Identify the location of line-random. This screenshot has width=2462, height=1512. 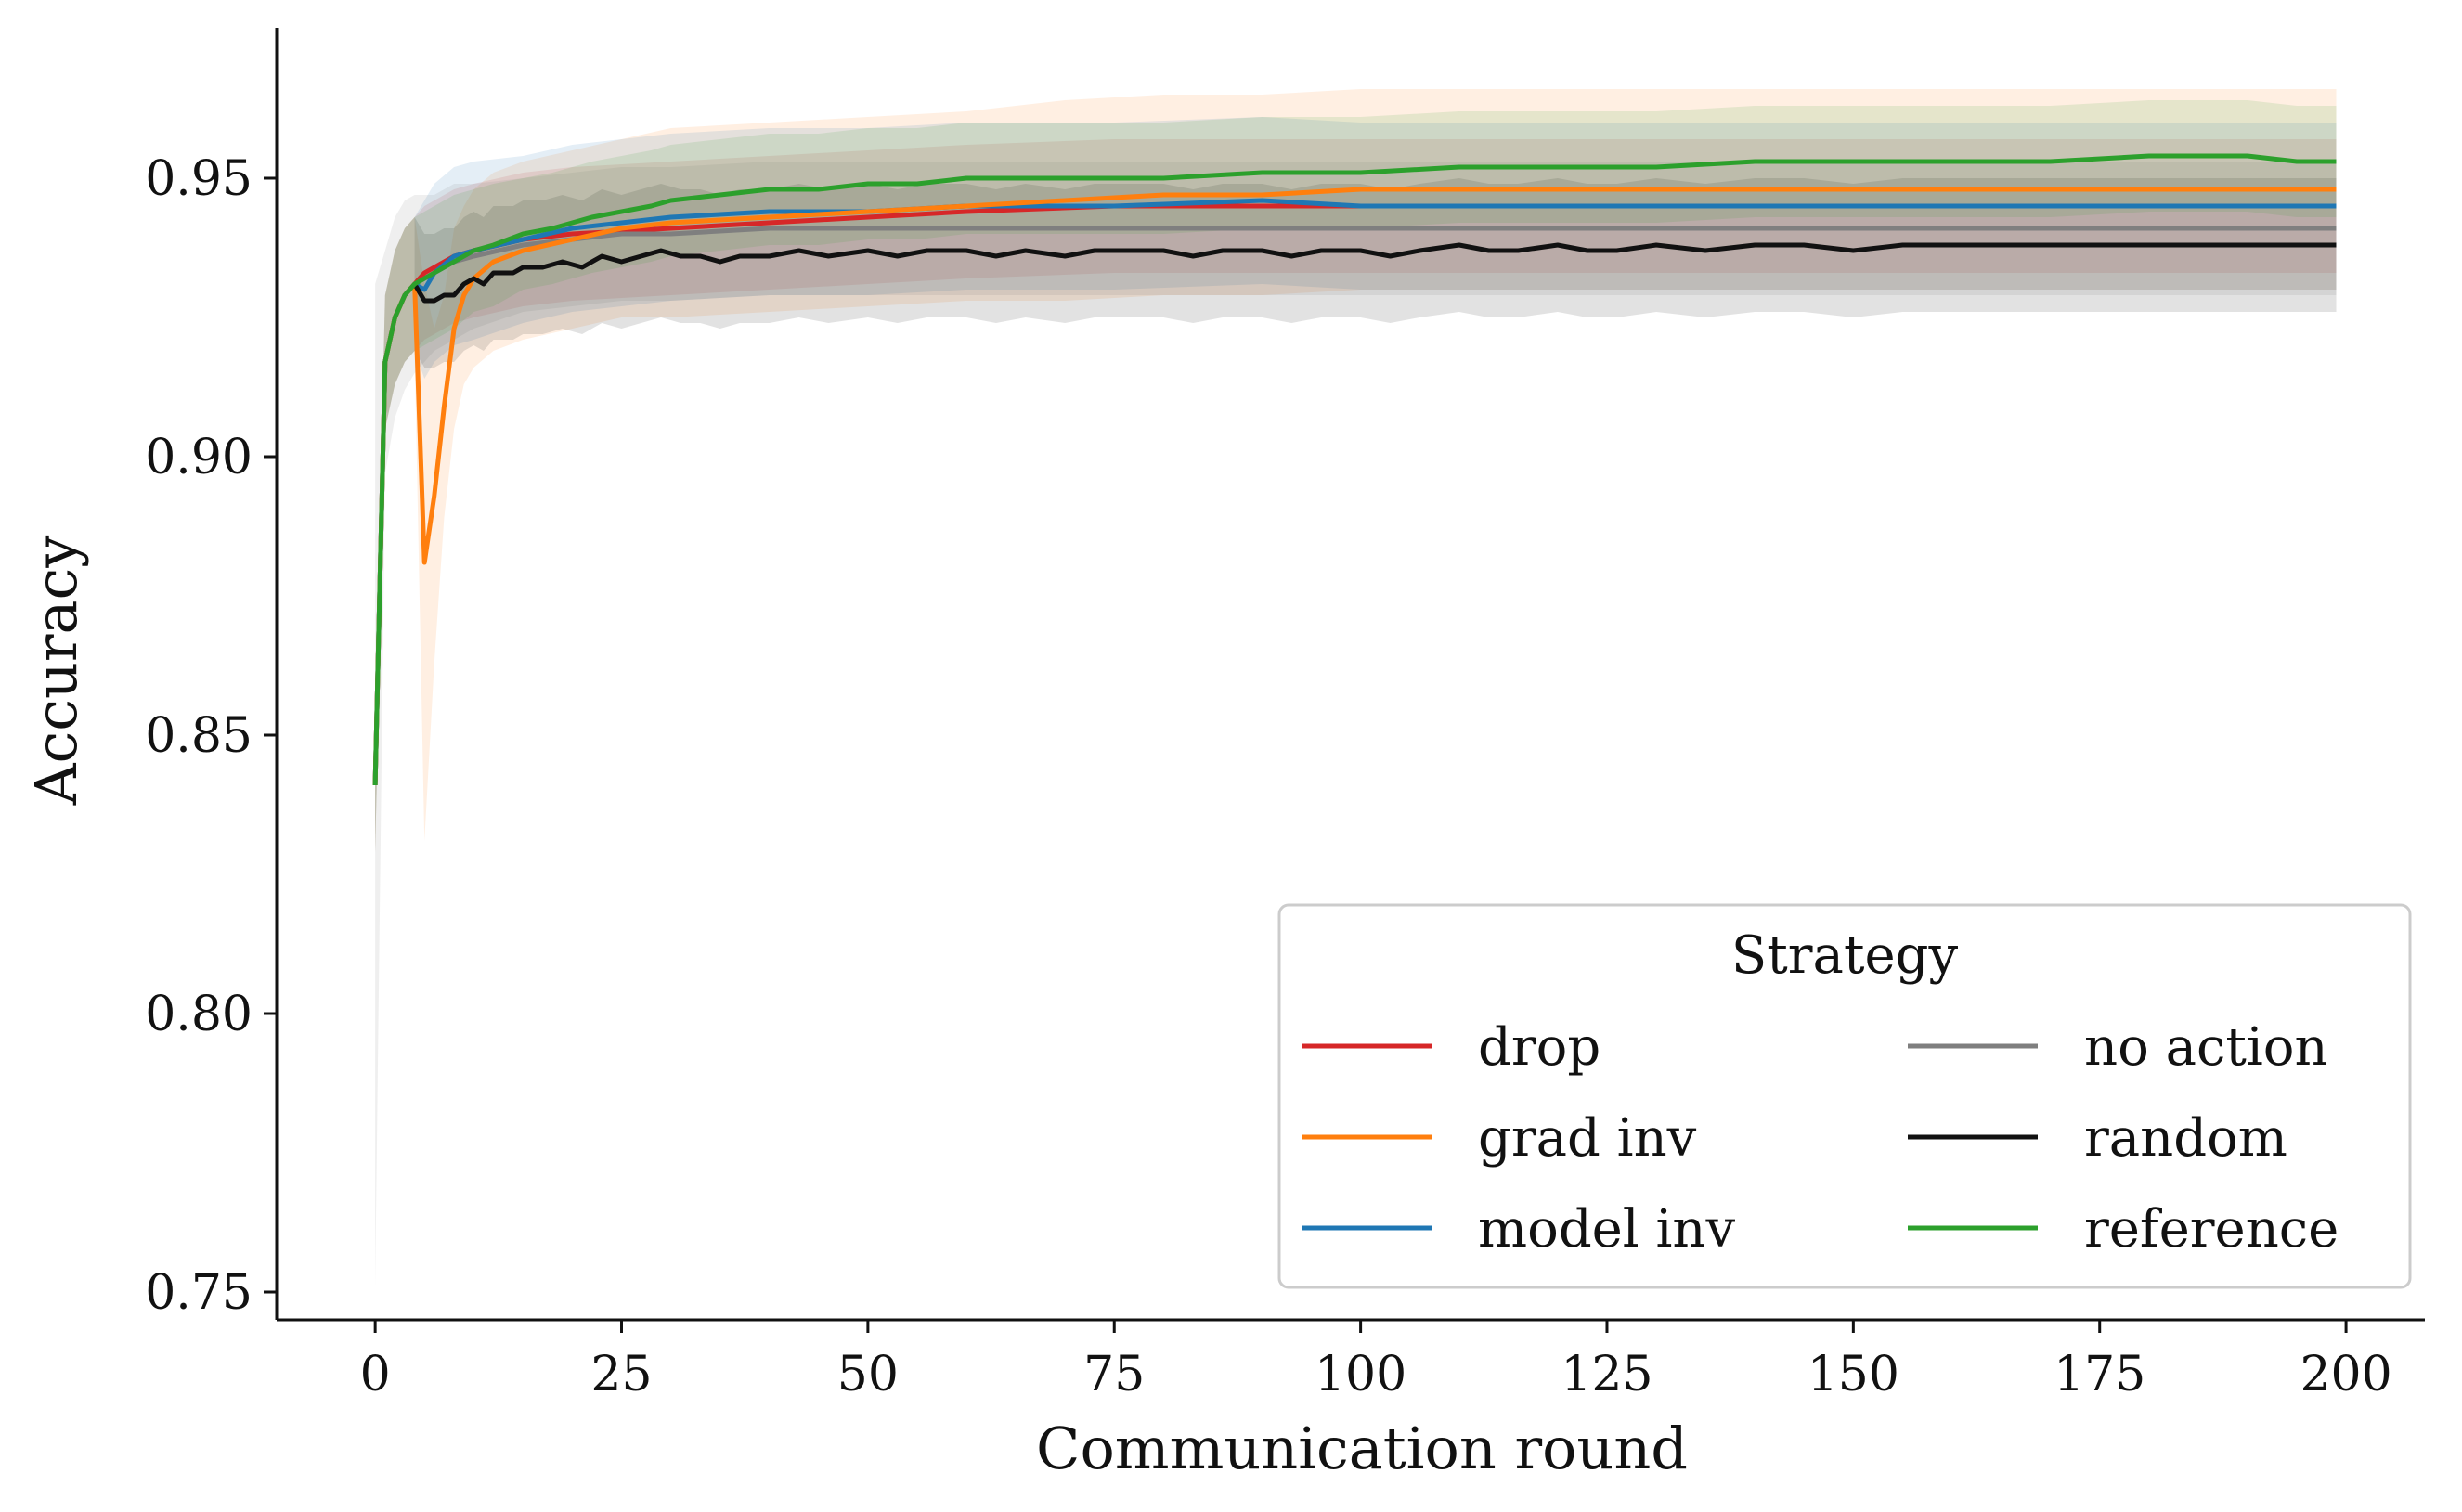
(1374, 273).